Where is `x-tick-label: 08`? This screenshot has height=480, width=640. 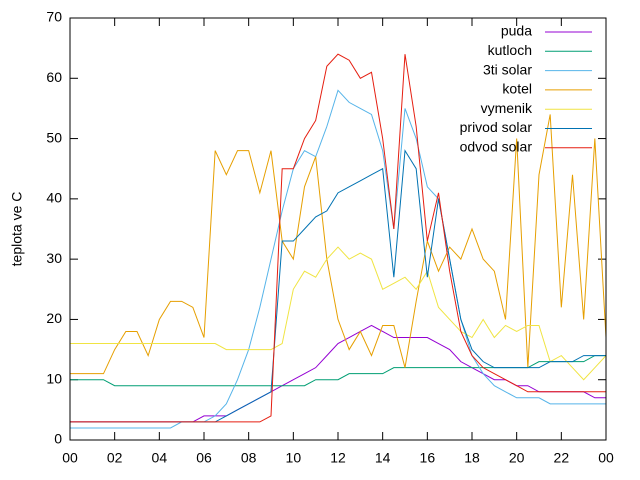 x-tick-label: 08 is located at coordinates (249, 458).